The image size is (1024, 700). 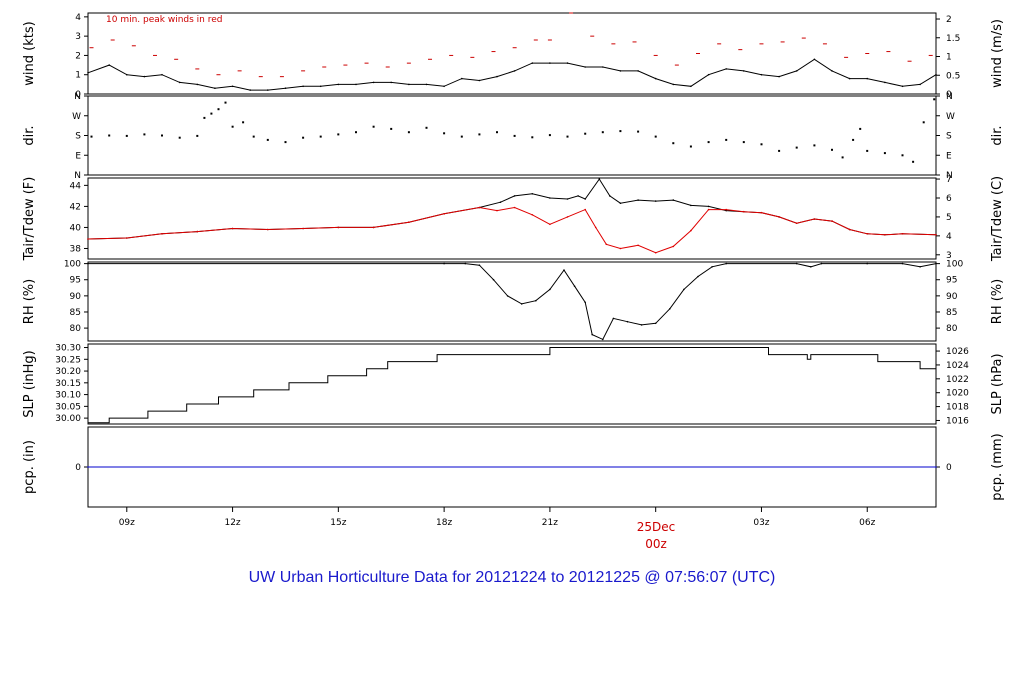 What do you see at coordinates (951, 281) in the screenshot?
I see `rh-right-tick-label: 95` at bounding box center [951, 281].